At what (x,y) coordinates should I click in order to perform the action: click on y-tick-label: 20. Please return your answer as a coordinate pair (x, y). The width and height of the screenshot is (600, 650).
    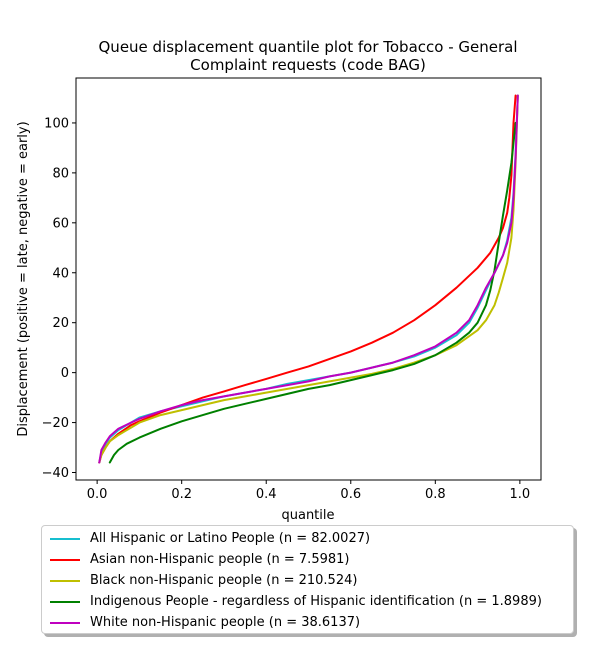
    Looking at the image, I should click on (60, 323).